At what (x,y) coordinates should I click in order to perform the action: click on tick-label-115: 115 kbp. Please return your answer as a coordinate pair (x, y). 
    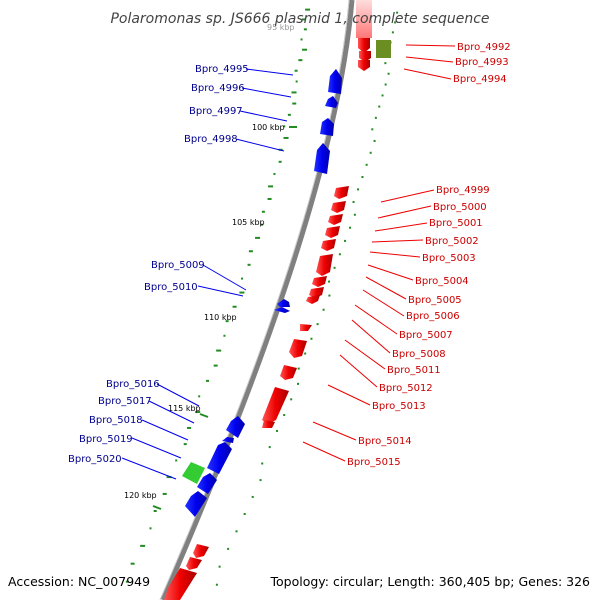
    Looking at the image, I should click on (184, 408).